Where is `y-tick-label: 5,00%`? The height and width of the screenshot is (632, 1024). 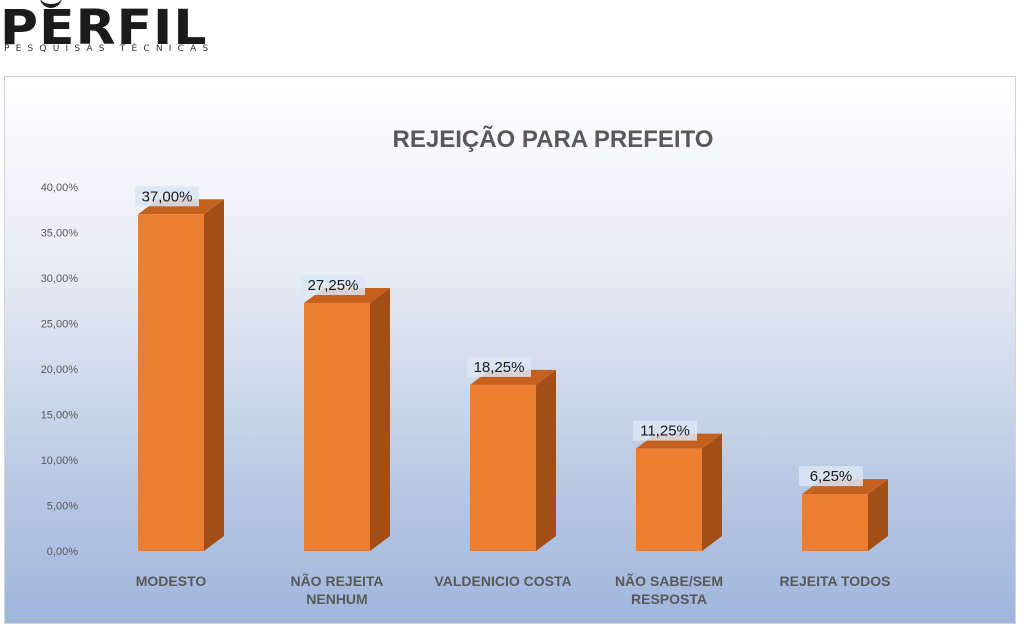 y-tick-label: 5,00% is located at coordinates (62, 507).